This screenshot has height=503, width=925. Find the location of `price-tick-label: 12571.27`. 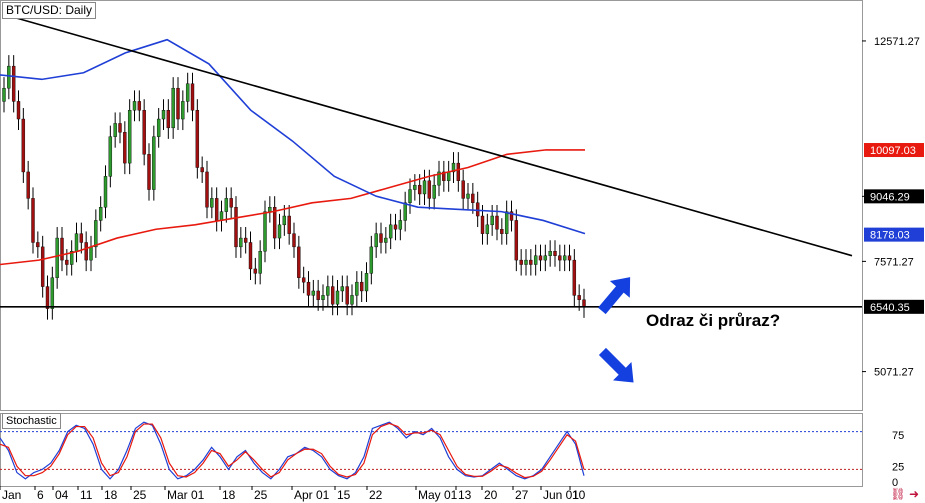

price-tick-label: 12571.27 is located at coordinates (897, 42).